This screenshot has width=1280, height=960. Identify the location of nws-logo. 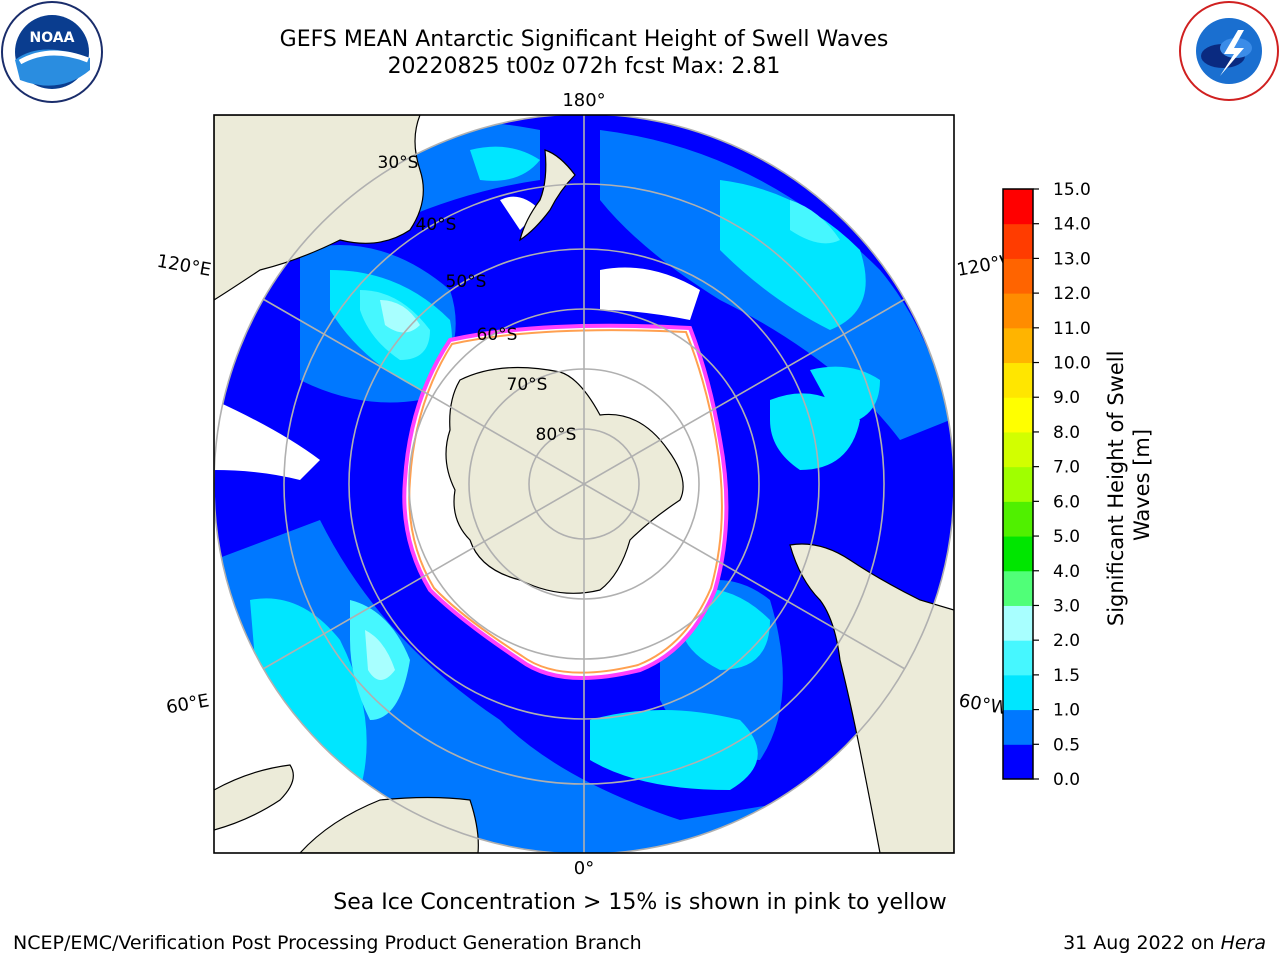
(1229, 51).